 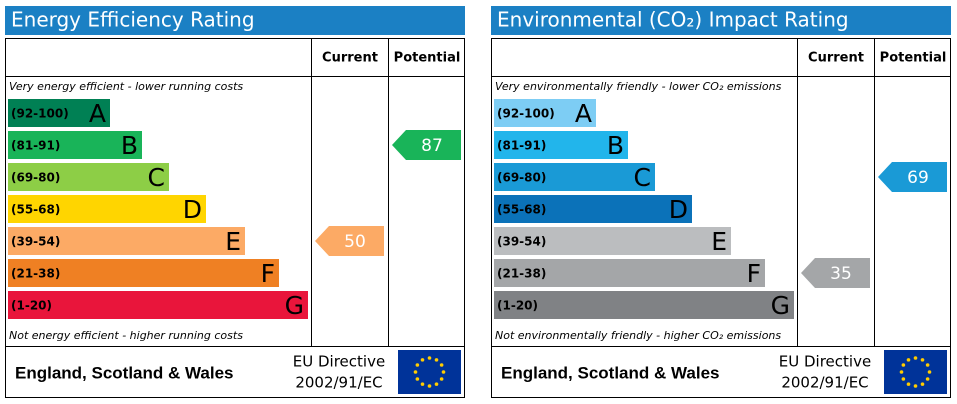 I want to click on rating-value: 50, so click(x=355, y=242).